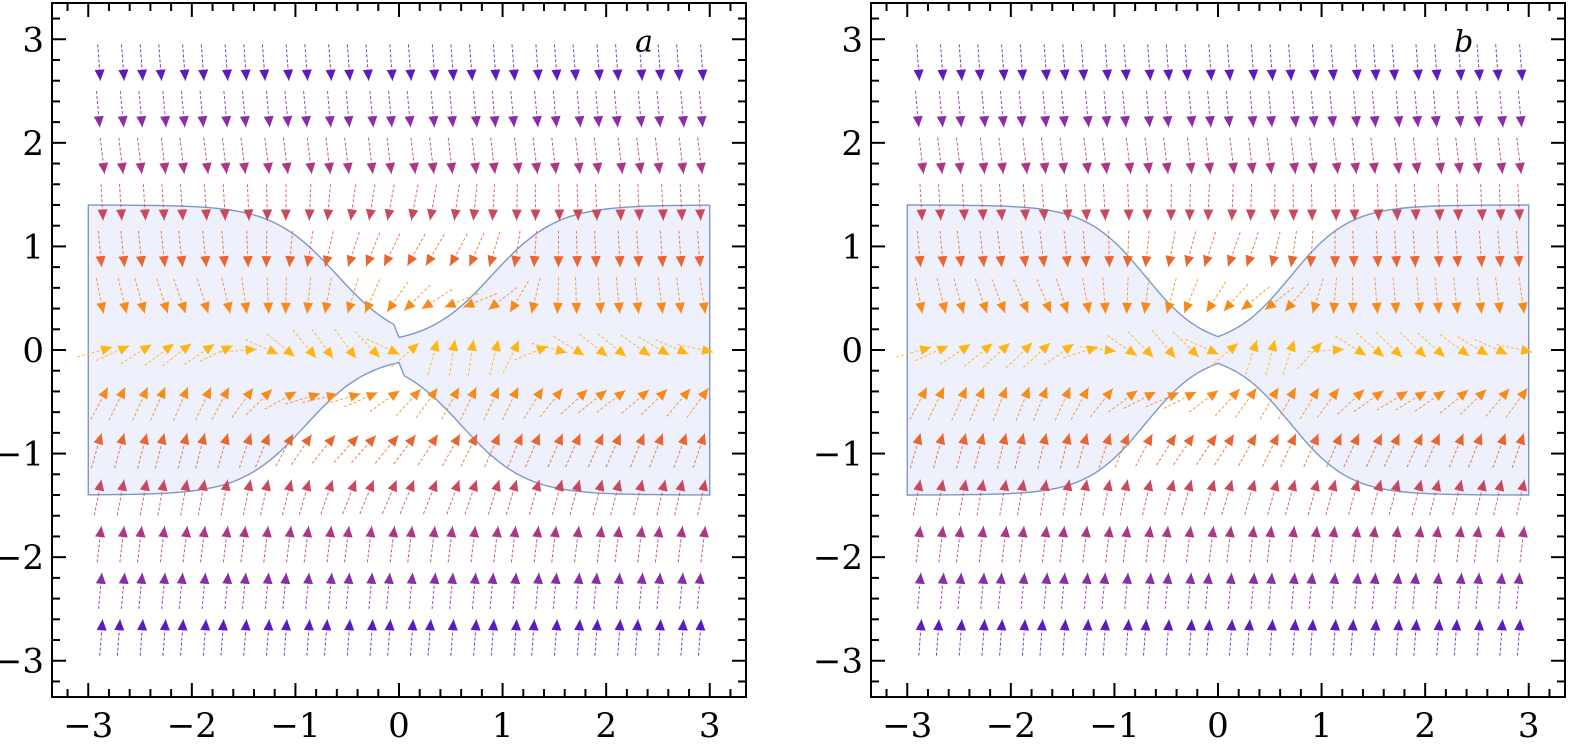 The width and height of the screenshot is (1591, 746). I want to click on y-tick-label: −2, so click(22, 558).